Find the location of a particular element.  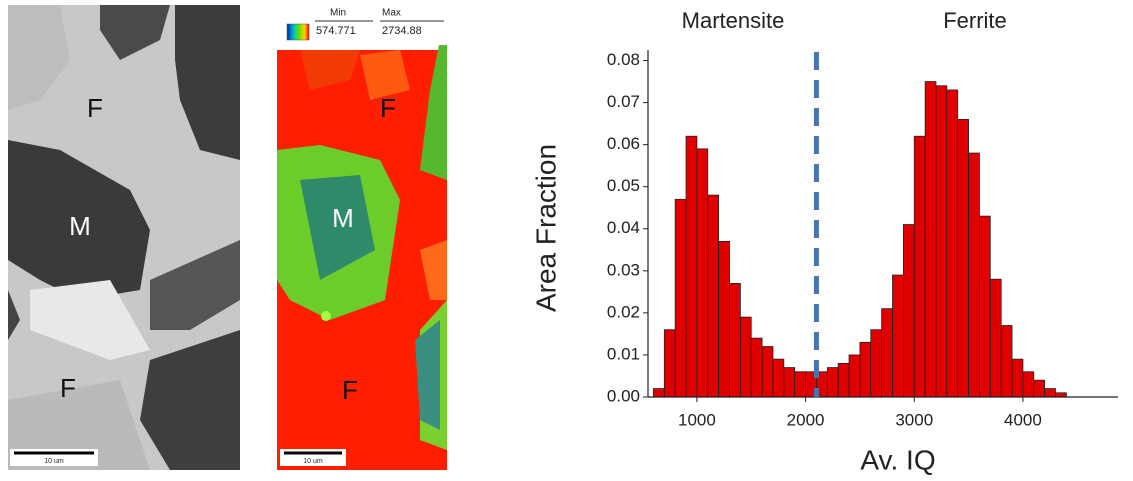

y-axis-label: Area Fraction is located at coordinates (545, 228).